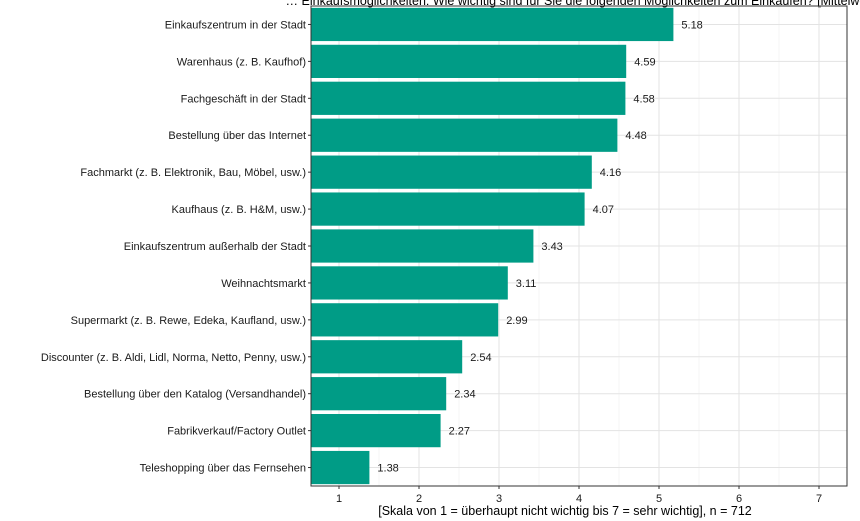 The image size is (860, 521). I want to click on x-tick-label: 6, so click(739, 499).